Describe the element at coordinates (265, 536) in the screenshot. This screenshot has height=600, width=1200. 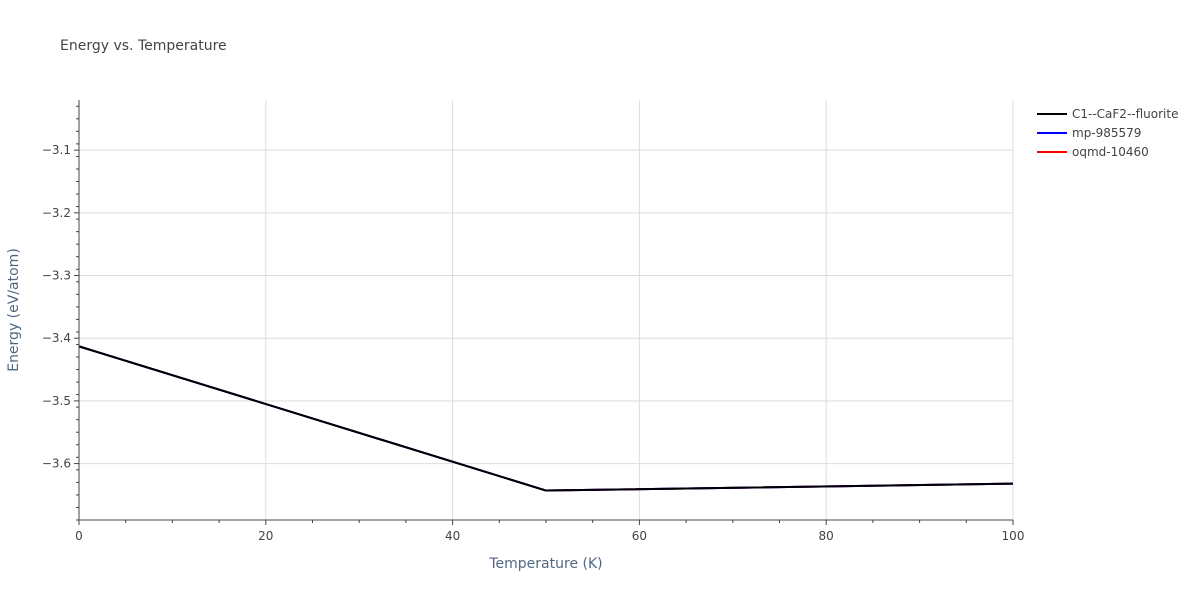
I see `x-tick-label: 20` at that location.